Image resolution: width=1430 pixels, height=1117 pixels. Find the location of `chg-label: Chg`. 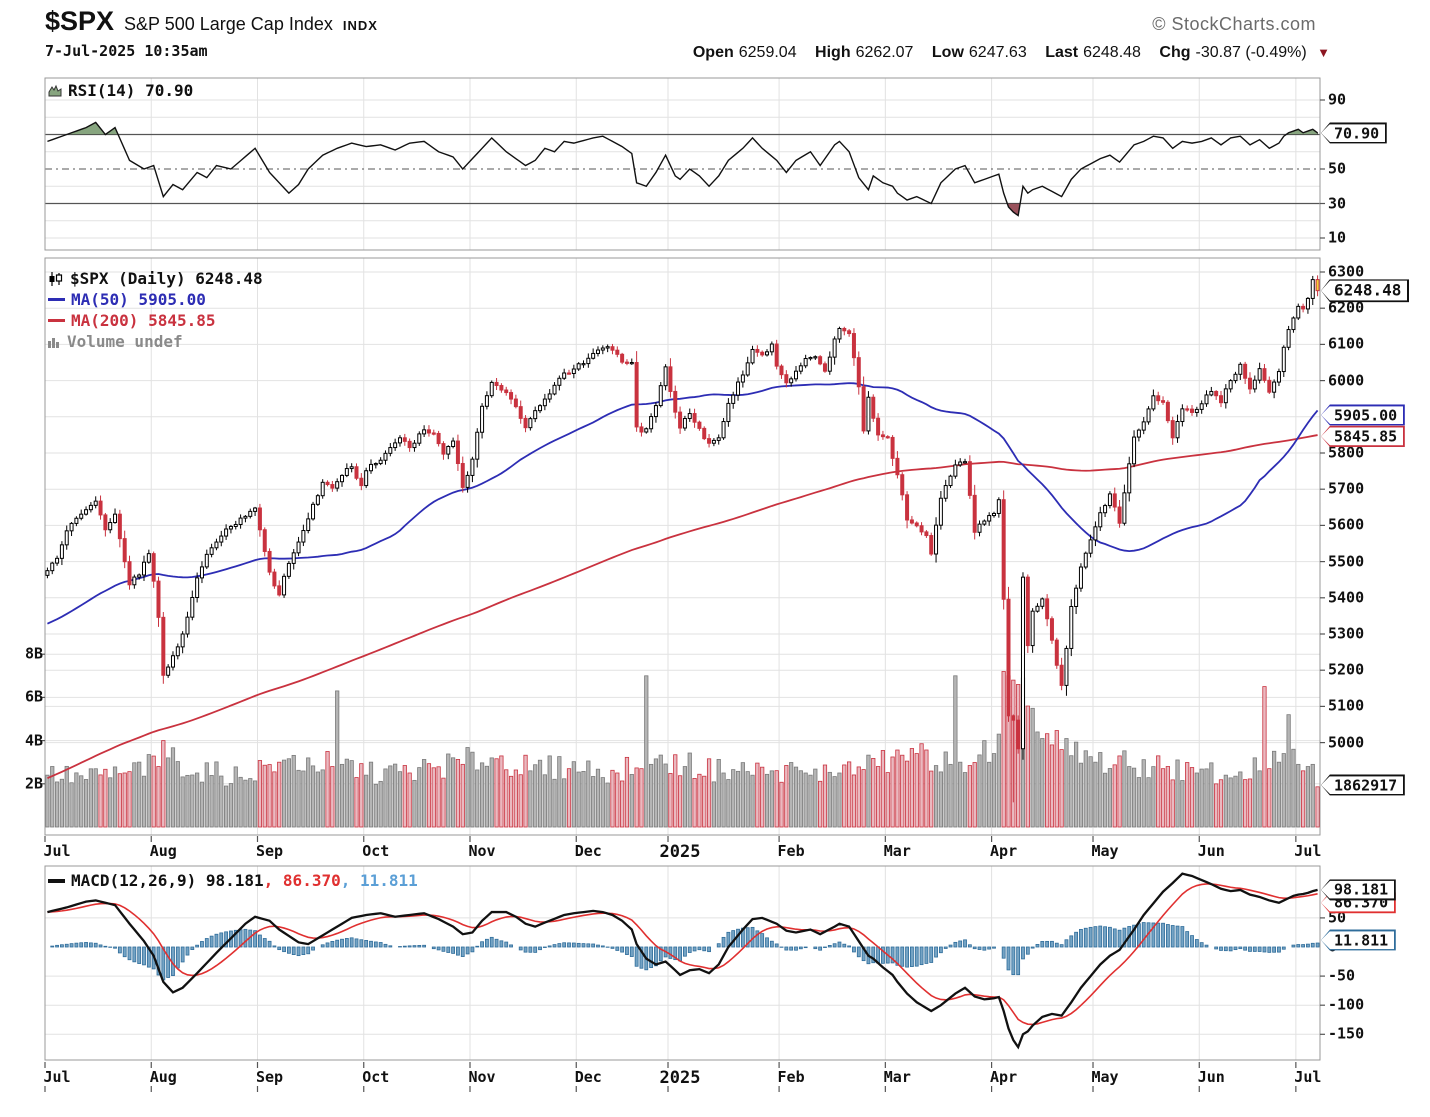

chg-label: Chg is located at coordinates (1175, 52).